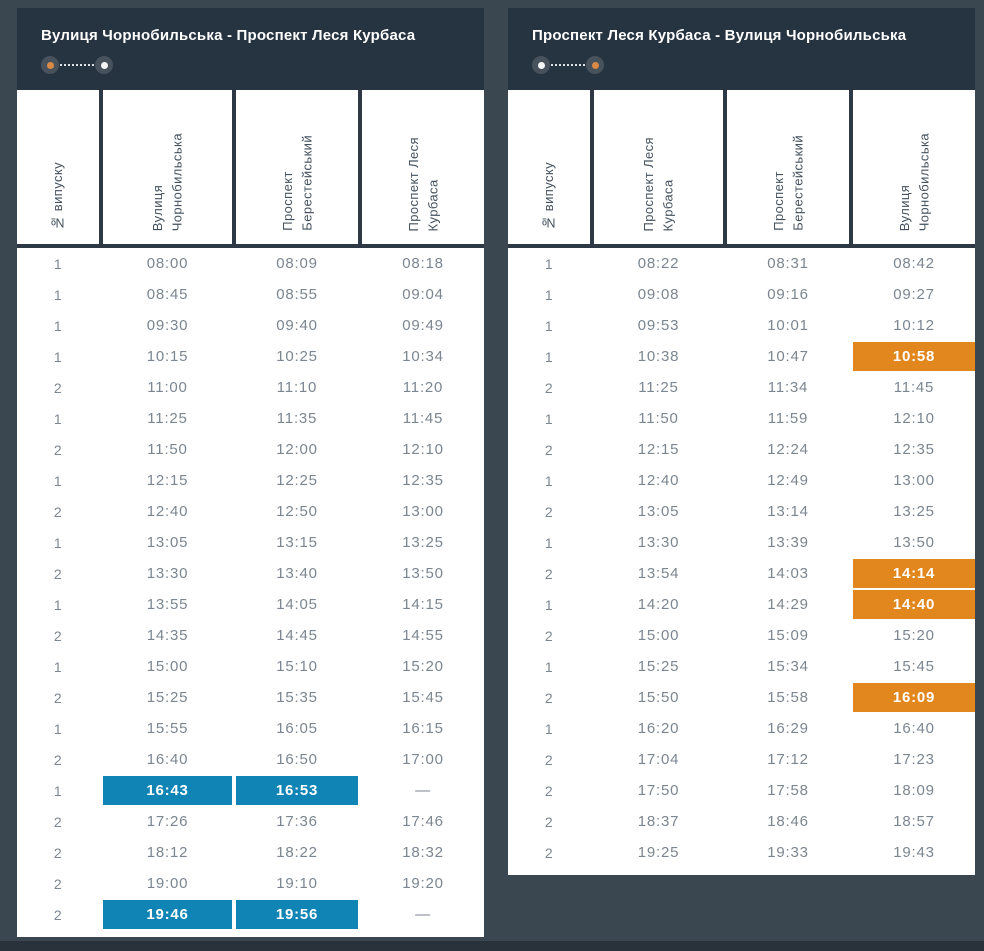 The height and width of the screenshot is (951, 984). Describe the element at coordinates (423, 790) in the screenshot. I see `time-cell: —` at that location.